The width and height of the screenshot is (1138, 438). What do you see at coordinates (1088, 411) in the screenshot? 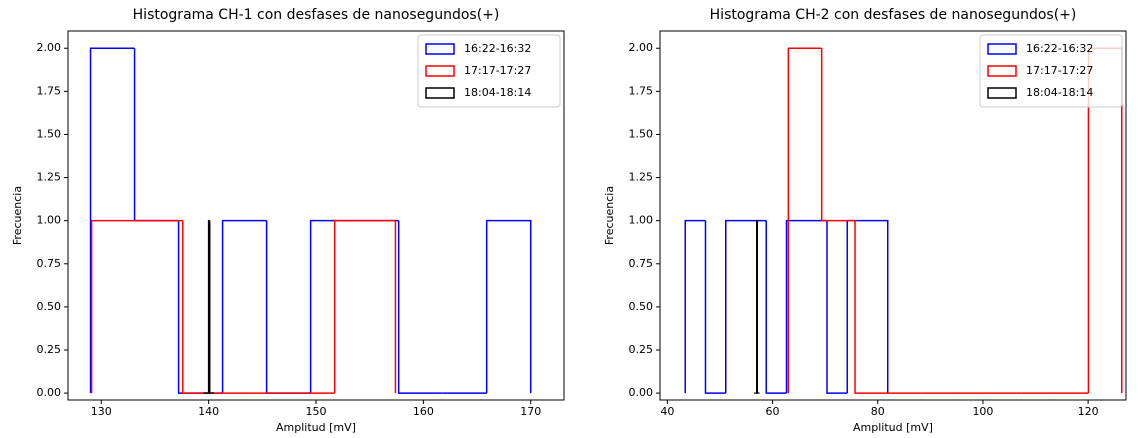
I see `x-tick-label: 120` at bounding box center [1088, 411].